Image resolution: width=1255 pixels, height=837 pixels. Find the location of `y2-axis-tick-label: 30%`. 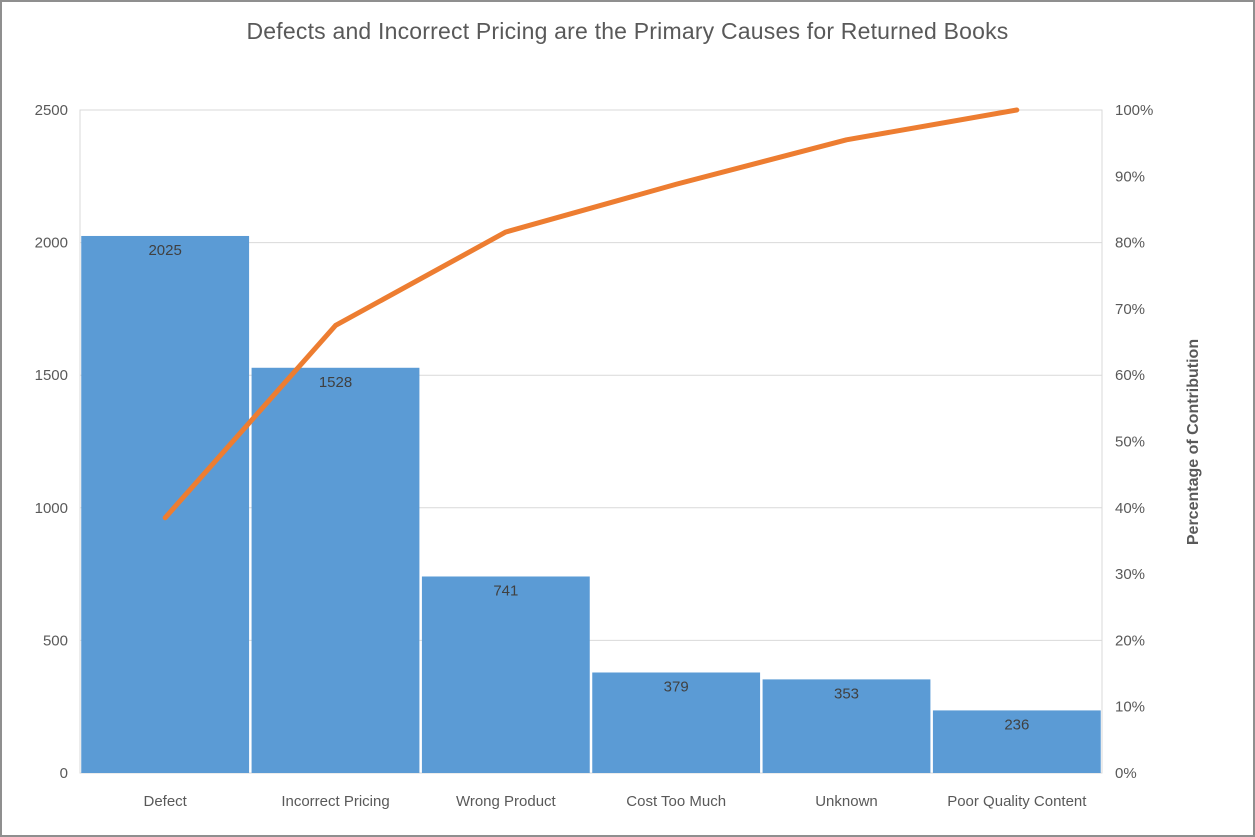

y2-axis-tick-label: 30% is located at coordinates (1130, 574).